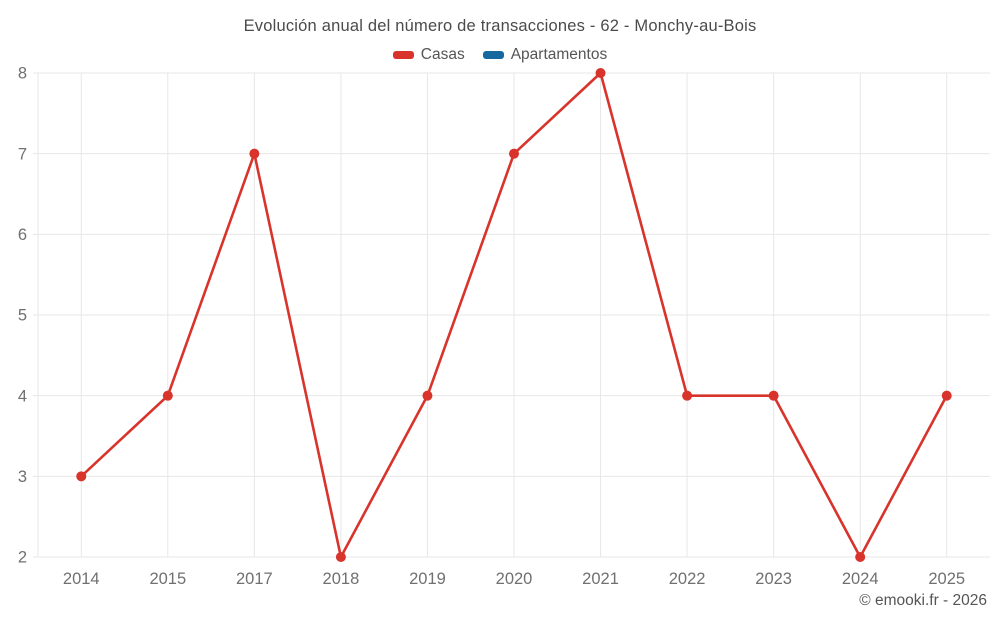 The height and width of the screenshot is (625, 1000). Describe the element at coordinates (254, 579) in the screenshot. I see `x-axis-tick-label: 2017` at that location.